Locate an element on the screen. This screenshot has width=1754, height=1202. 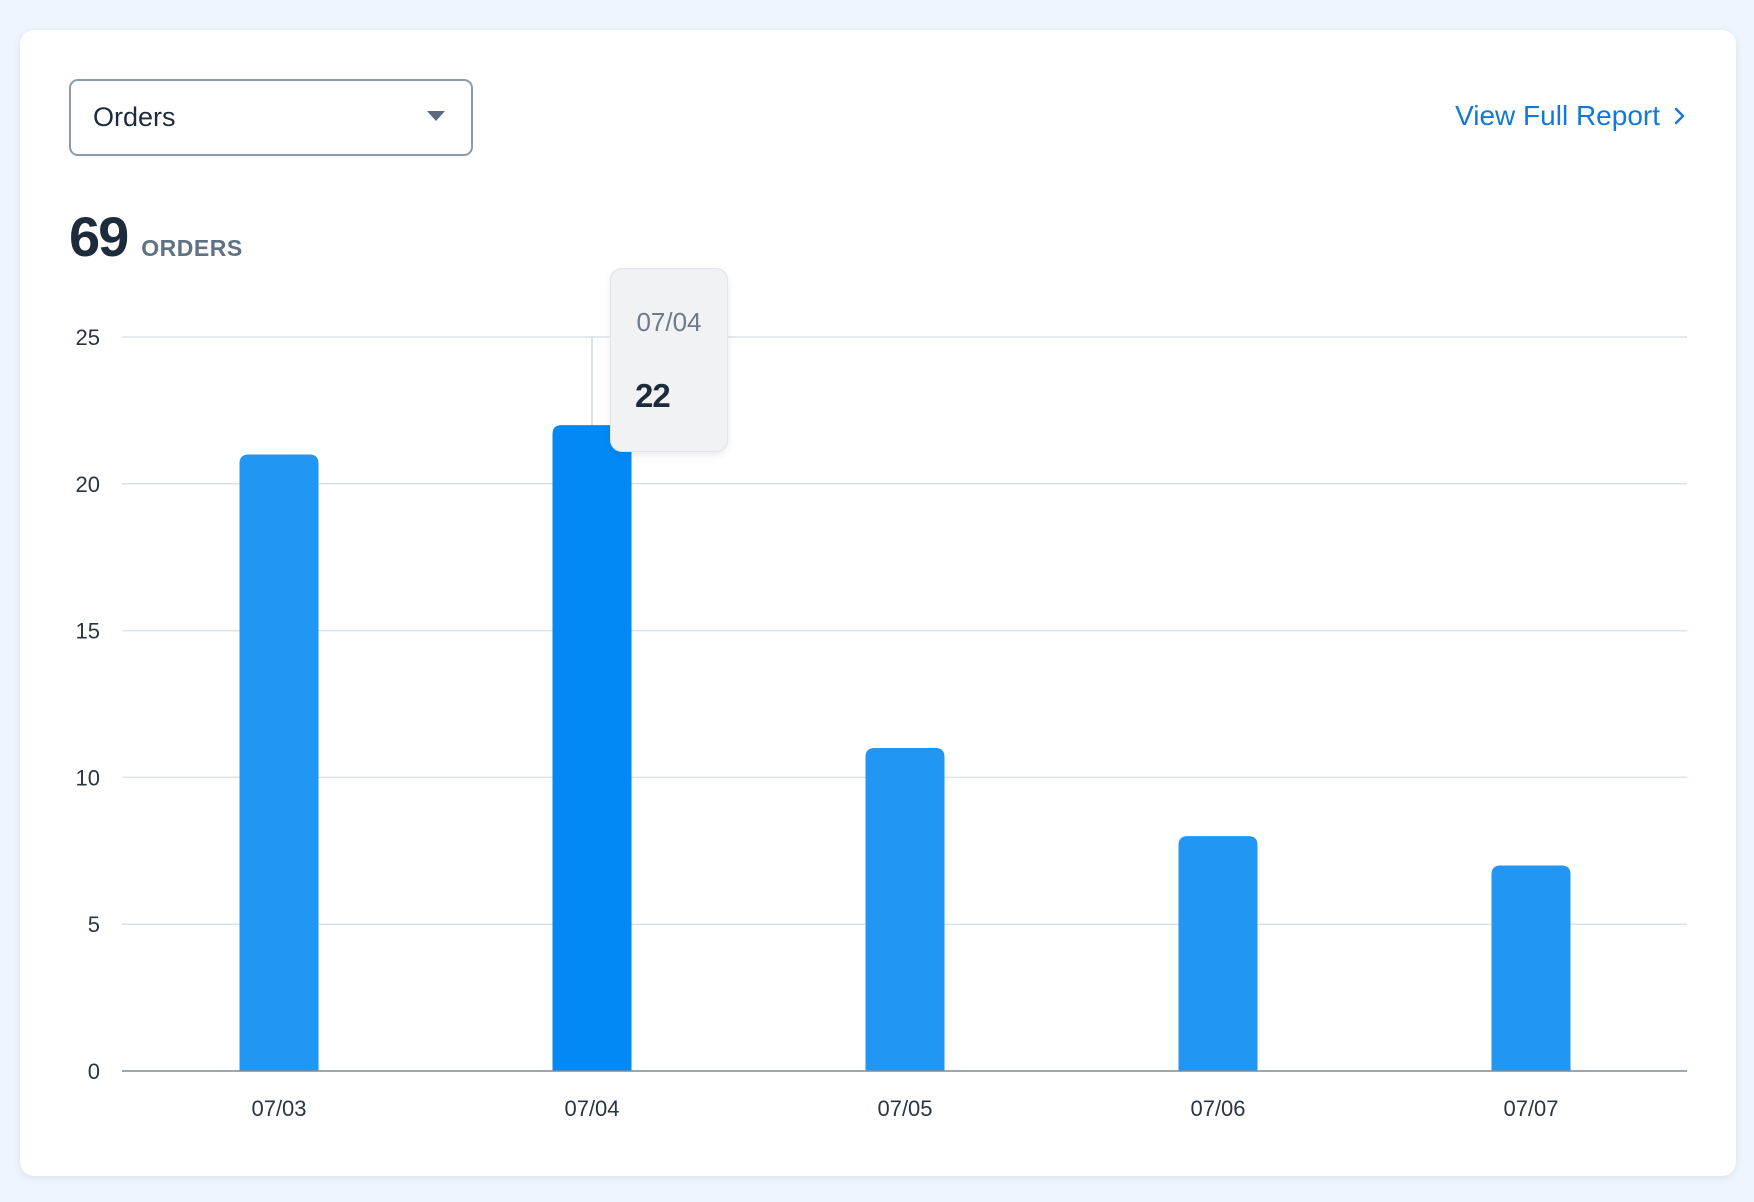
bar-tooltip: 07/04 22 is located at coordinates (669, 360).